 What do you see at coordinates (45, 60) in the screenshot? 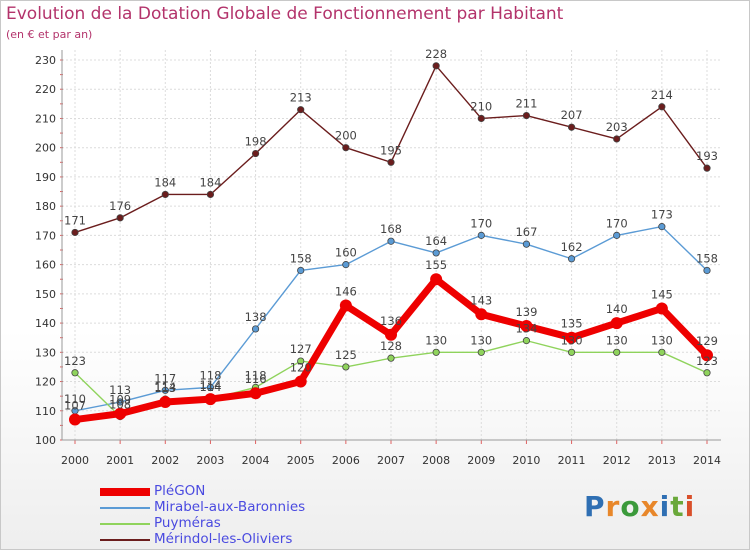
I see `y-tick-label: 230` at bounding box center [45, 60].